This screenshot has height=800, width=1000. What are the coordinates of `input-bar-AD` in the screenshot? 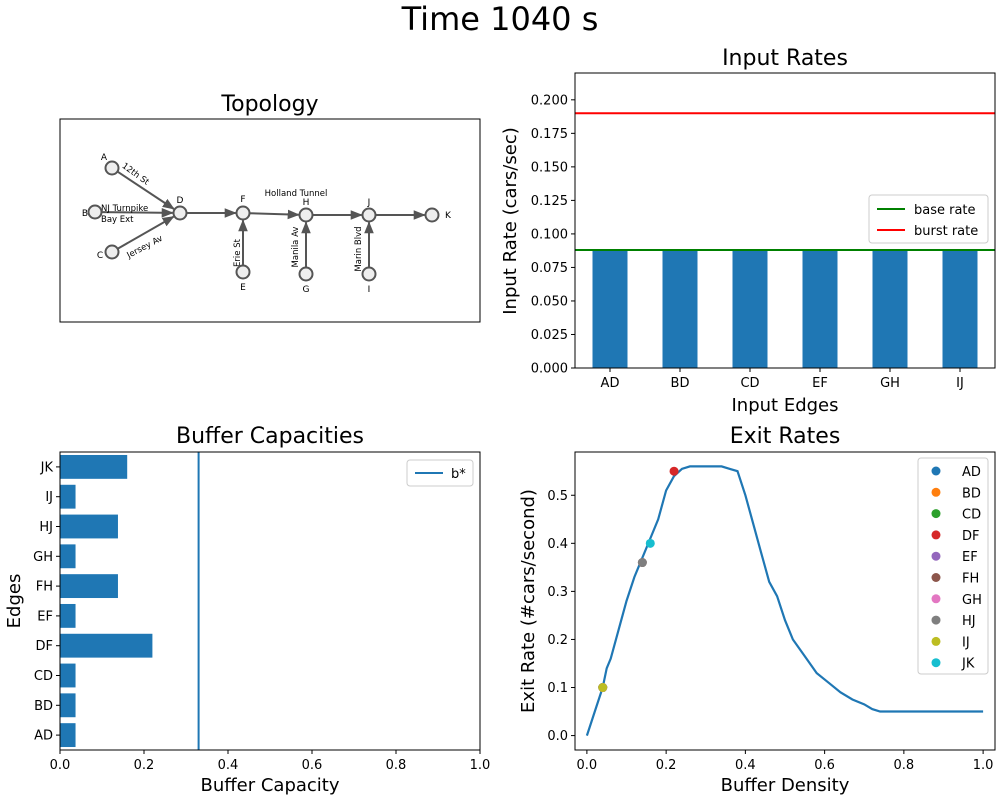 It's located at (610, 309).